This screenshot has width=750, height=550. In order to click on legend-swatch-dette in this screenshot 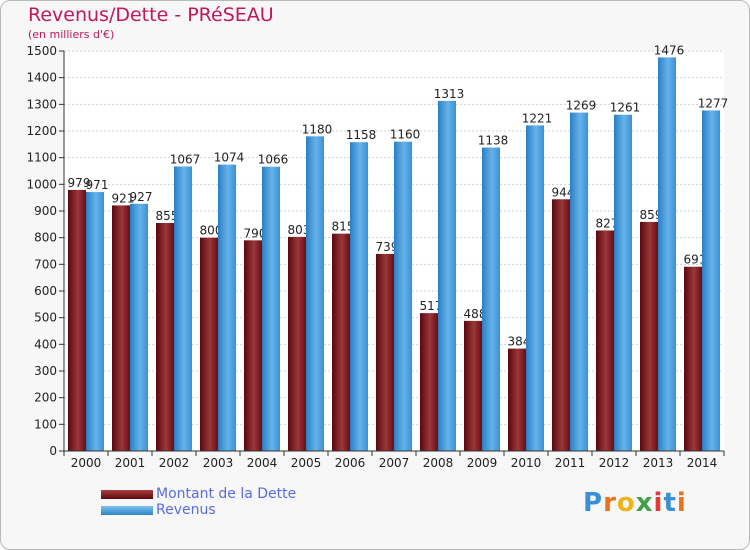, I will do `click(127, 494)`.